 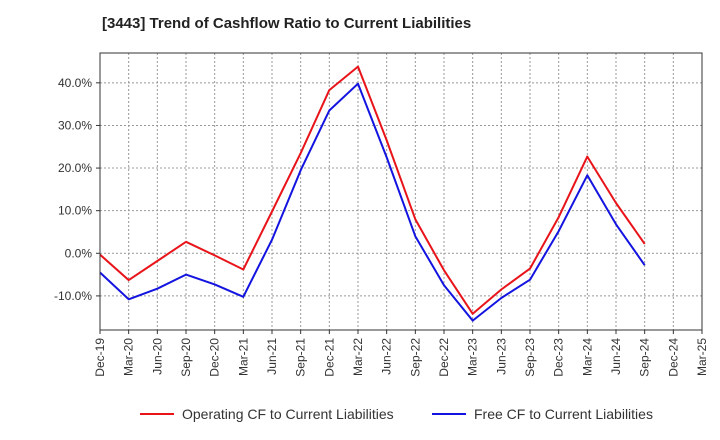 What do you see at coordinates (75, 83) in the screenshot?
I see `y-tick-label: 40.0%` at bounding box center [75, 83].